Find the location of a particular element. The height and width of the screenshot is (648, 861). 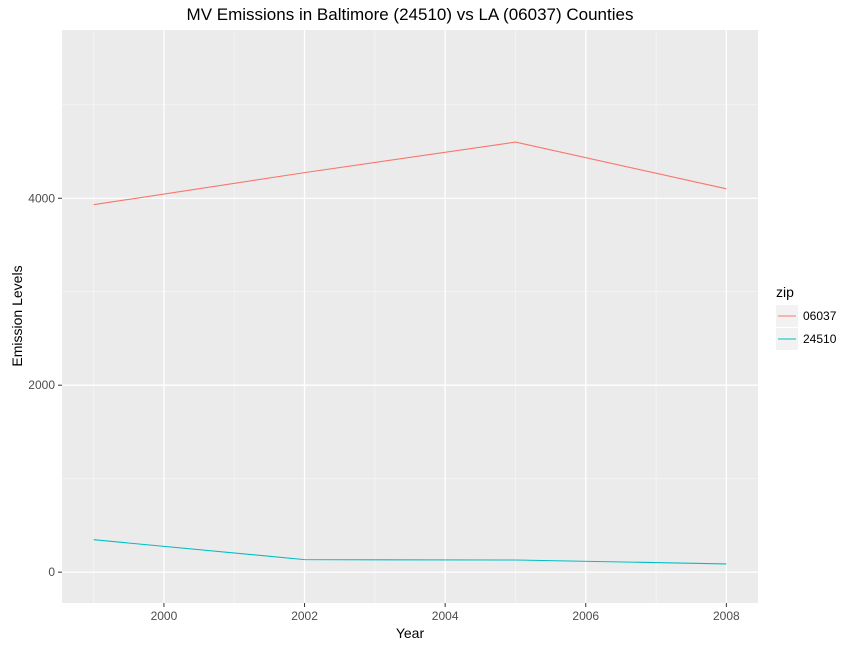

legend-title: zip is located at coordinates (785, 292).